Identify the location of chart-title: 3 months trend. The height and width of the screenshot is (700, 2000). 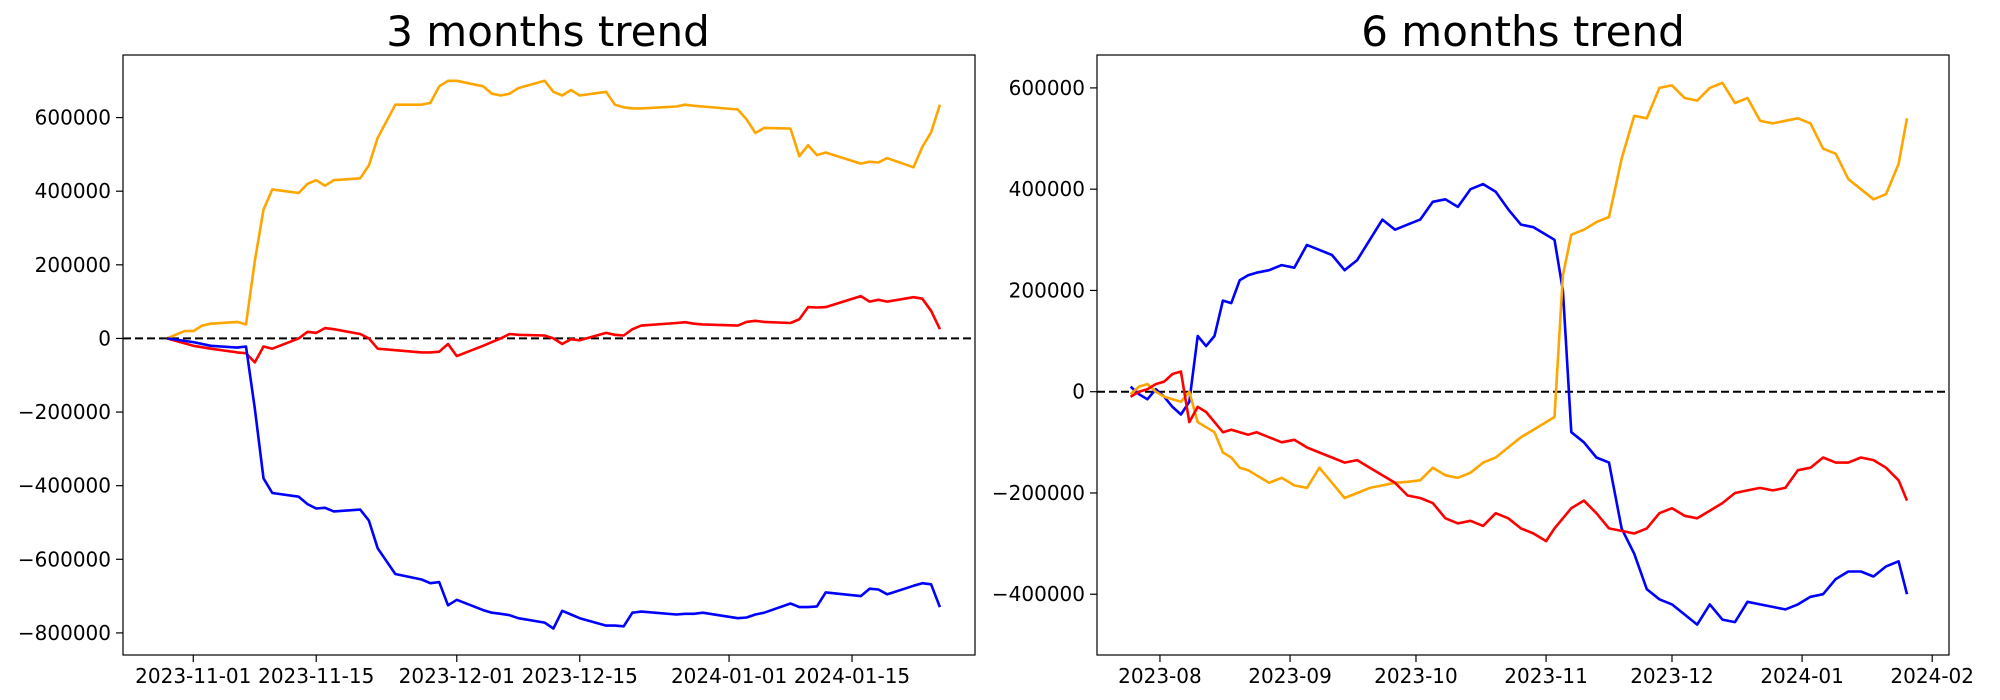
(548, 31).